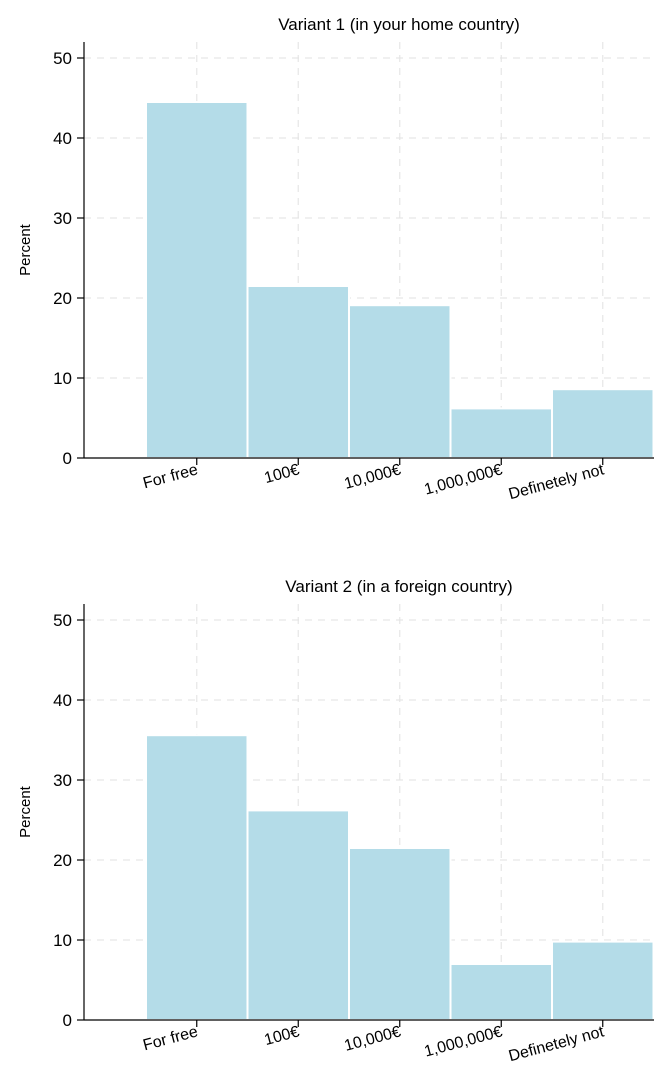 The image size is (656, 1082). Describe the element at coordinates (373, 1038) in the screenshot. I see `chart-2-xtick-label-3: 10,000€` at that location.